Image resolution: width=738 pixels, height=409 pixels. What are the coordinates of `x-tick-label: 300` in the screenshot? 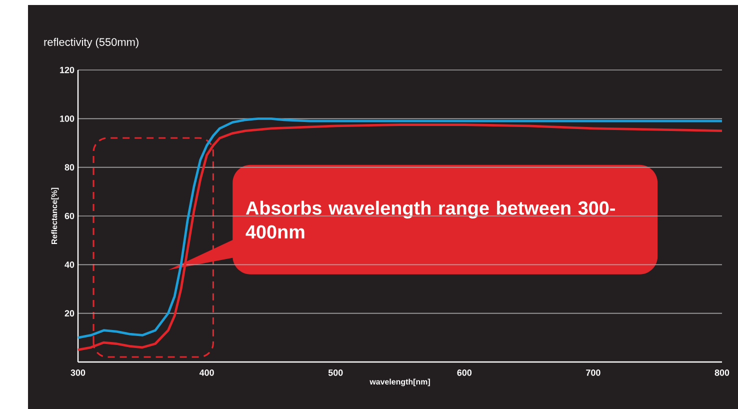 It's located at (78, 373).